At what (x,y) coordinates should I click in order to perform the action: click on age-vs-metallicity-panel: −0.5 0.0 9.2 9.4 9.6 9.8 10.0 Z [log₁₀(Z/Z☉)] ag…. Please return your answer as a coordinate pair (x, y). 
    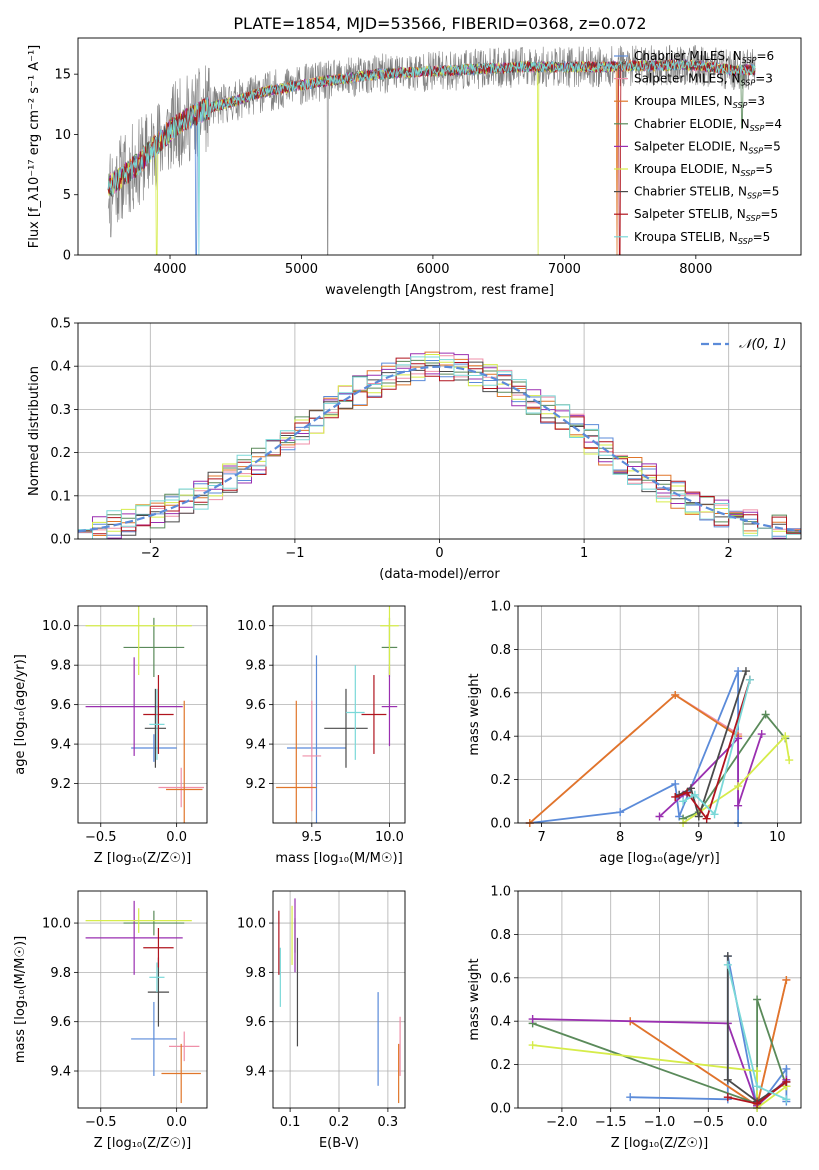
    Looking at the image, I should click on (110, 735).